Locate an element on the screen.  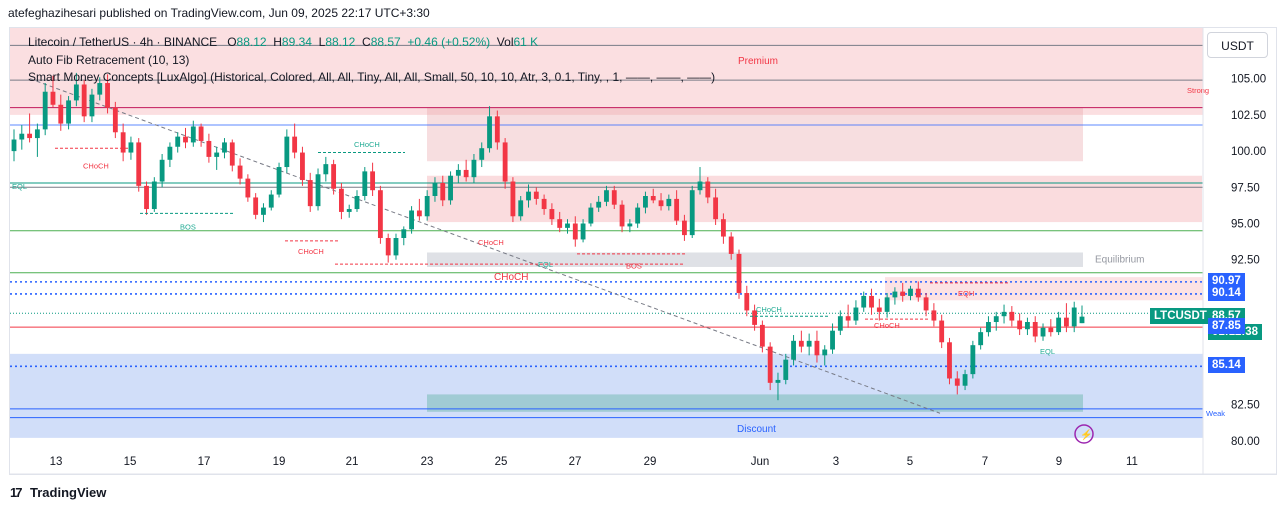
x-axis-tick: 5 is located at coordinates (910, 462).